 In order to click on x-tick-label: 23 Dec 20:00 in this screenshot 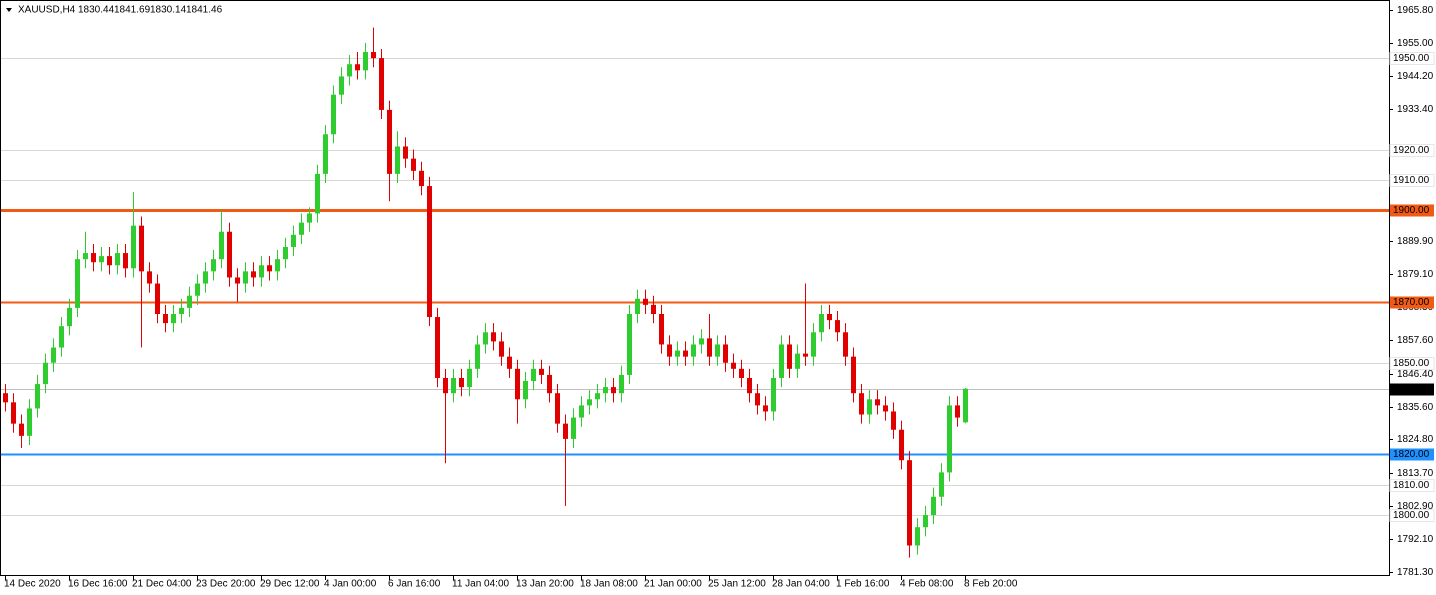, I will do `click(226, 584)`.